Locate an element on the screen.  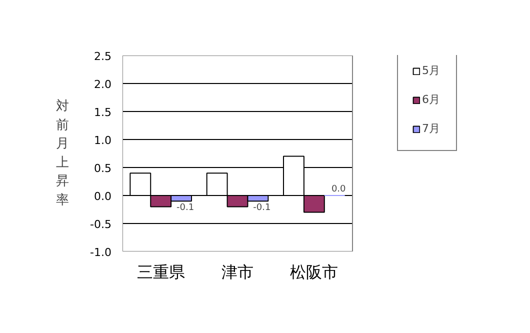
legend-label: 6月 is located at coordinates (431, 99).